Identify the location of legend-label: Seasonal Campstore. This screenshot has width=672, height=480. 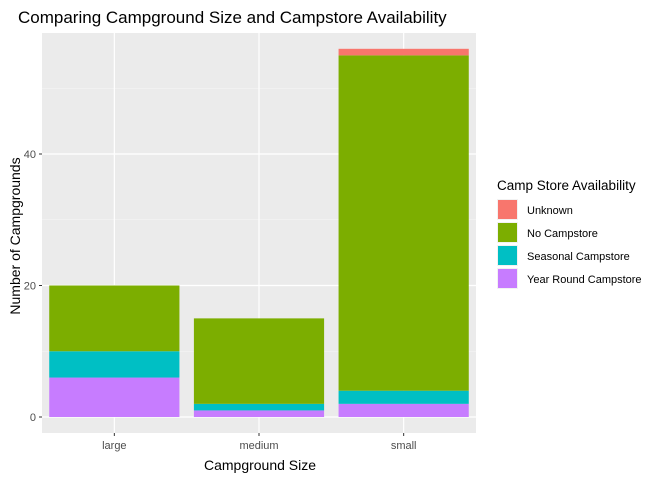
(578, 257).